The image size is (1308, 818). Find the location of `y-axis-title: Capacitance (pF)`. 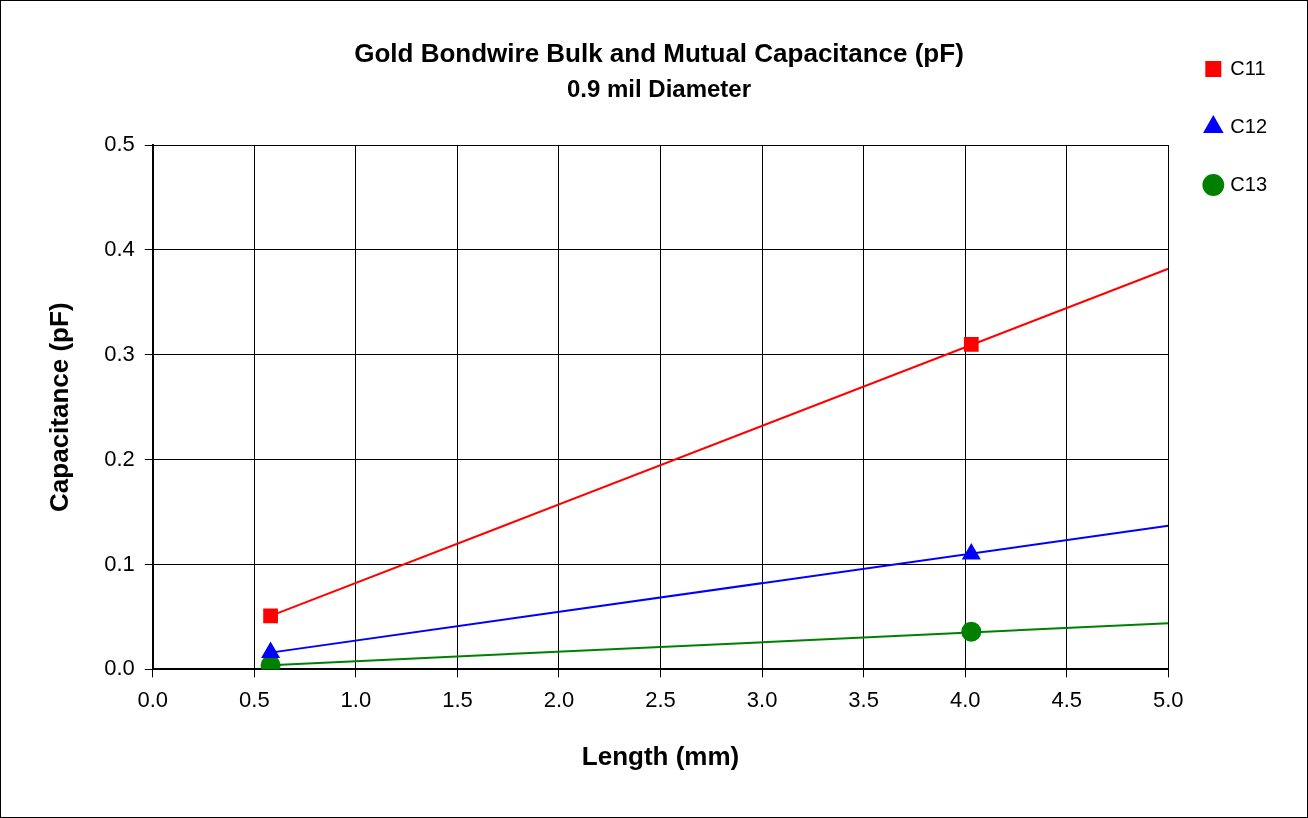

y-axis-title: Capacitance (pF) is located at coordinates (58, 407).